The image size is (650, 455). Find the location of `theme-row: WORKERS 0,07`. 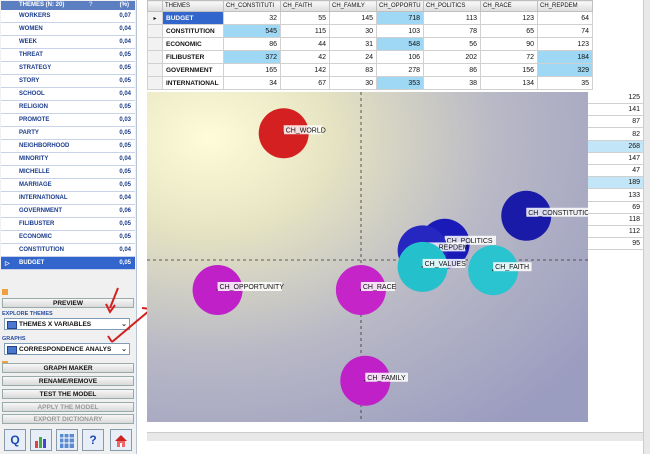

theme-row: WORKERS 0,07 is located at coordinates (68, 16).